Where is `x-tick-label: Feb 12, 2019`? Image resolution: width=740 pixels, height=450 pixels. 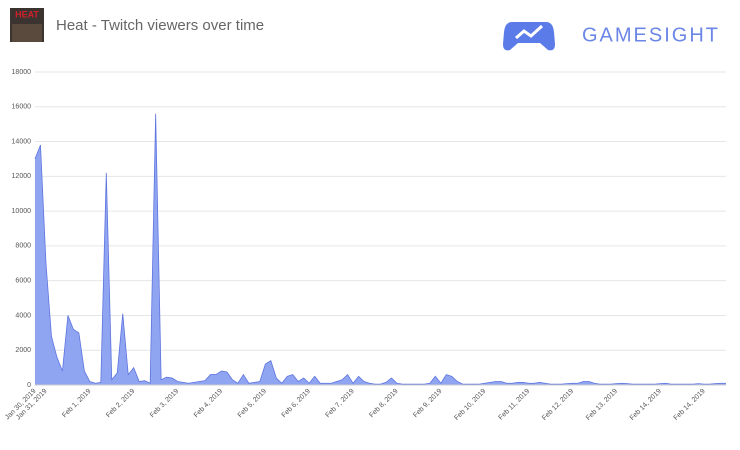 x-tick-label: Feb 12, 2019 is located at coordinates (558, 405).